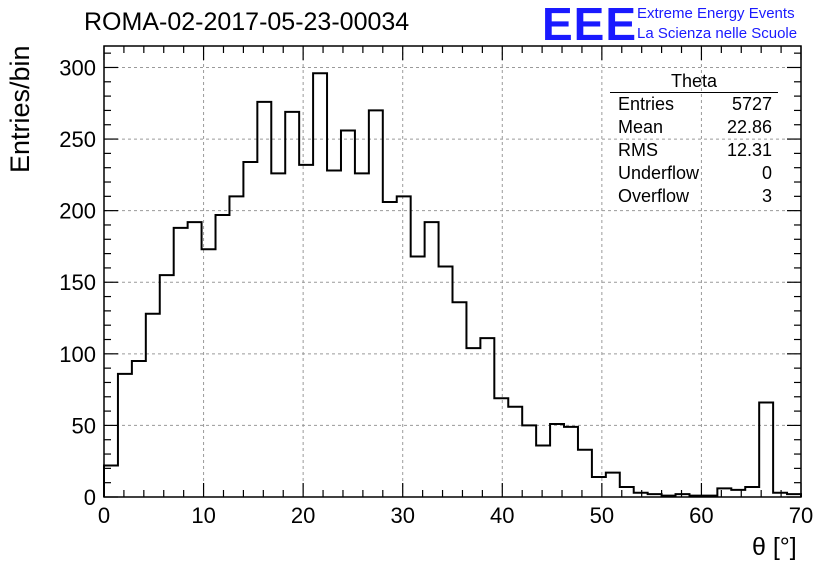 This screenshot has width=836, height=572. I want to click on stats-label: Underflow, so click(659, 173).